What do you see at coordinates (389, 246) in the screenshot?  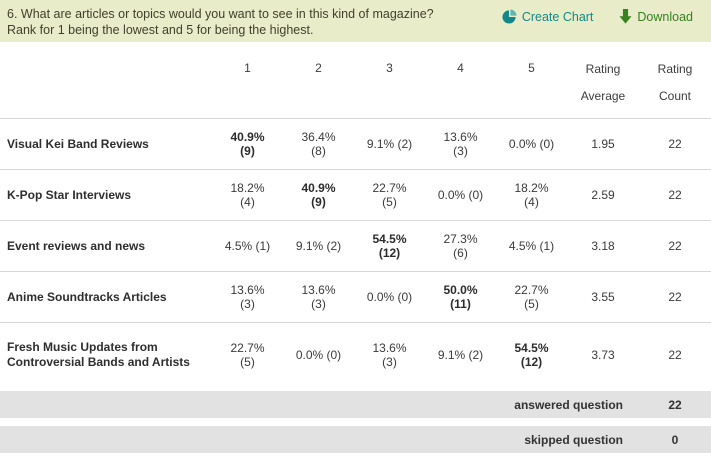 I see `cell-rank-3: 54.5% (12)` at bounding box center [389, 246].